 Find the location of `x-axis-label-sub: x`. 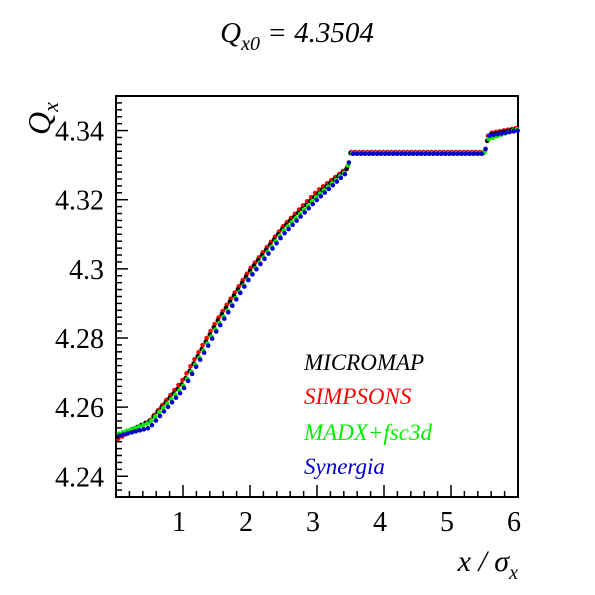

x-axis-label-sub: x is located at coordinates (513, 573).